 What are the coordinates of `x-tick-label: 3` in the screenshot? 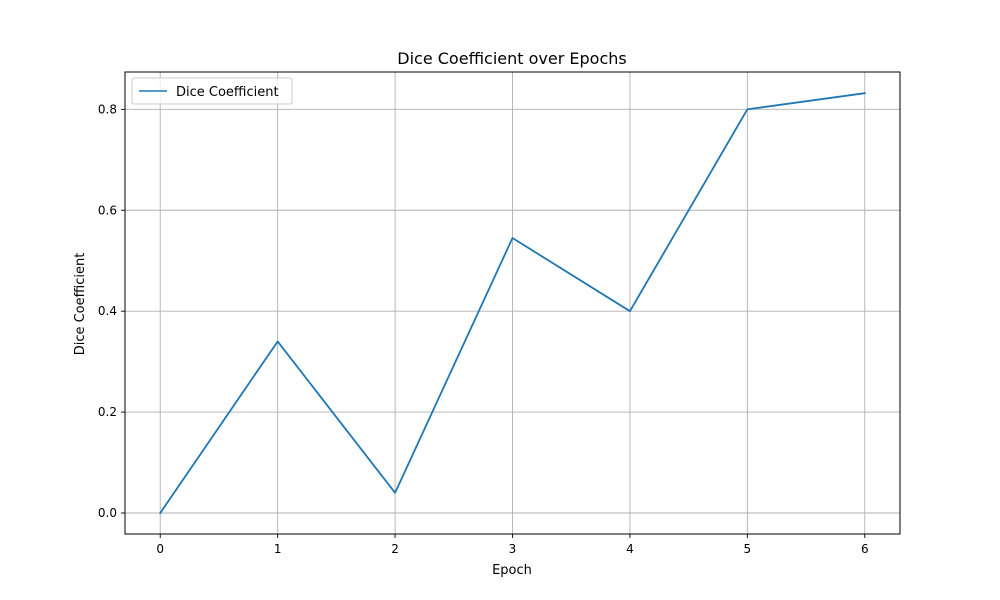 It's located at (513, 549).